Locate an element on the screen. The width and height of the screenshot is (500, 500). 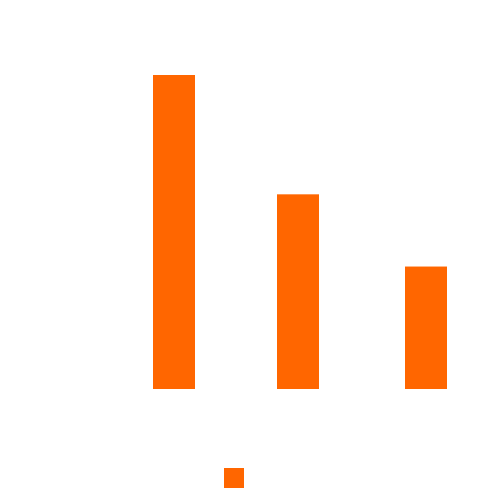
legend-swatch is located at coordinates (234, 478).